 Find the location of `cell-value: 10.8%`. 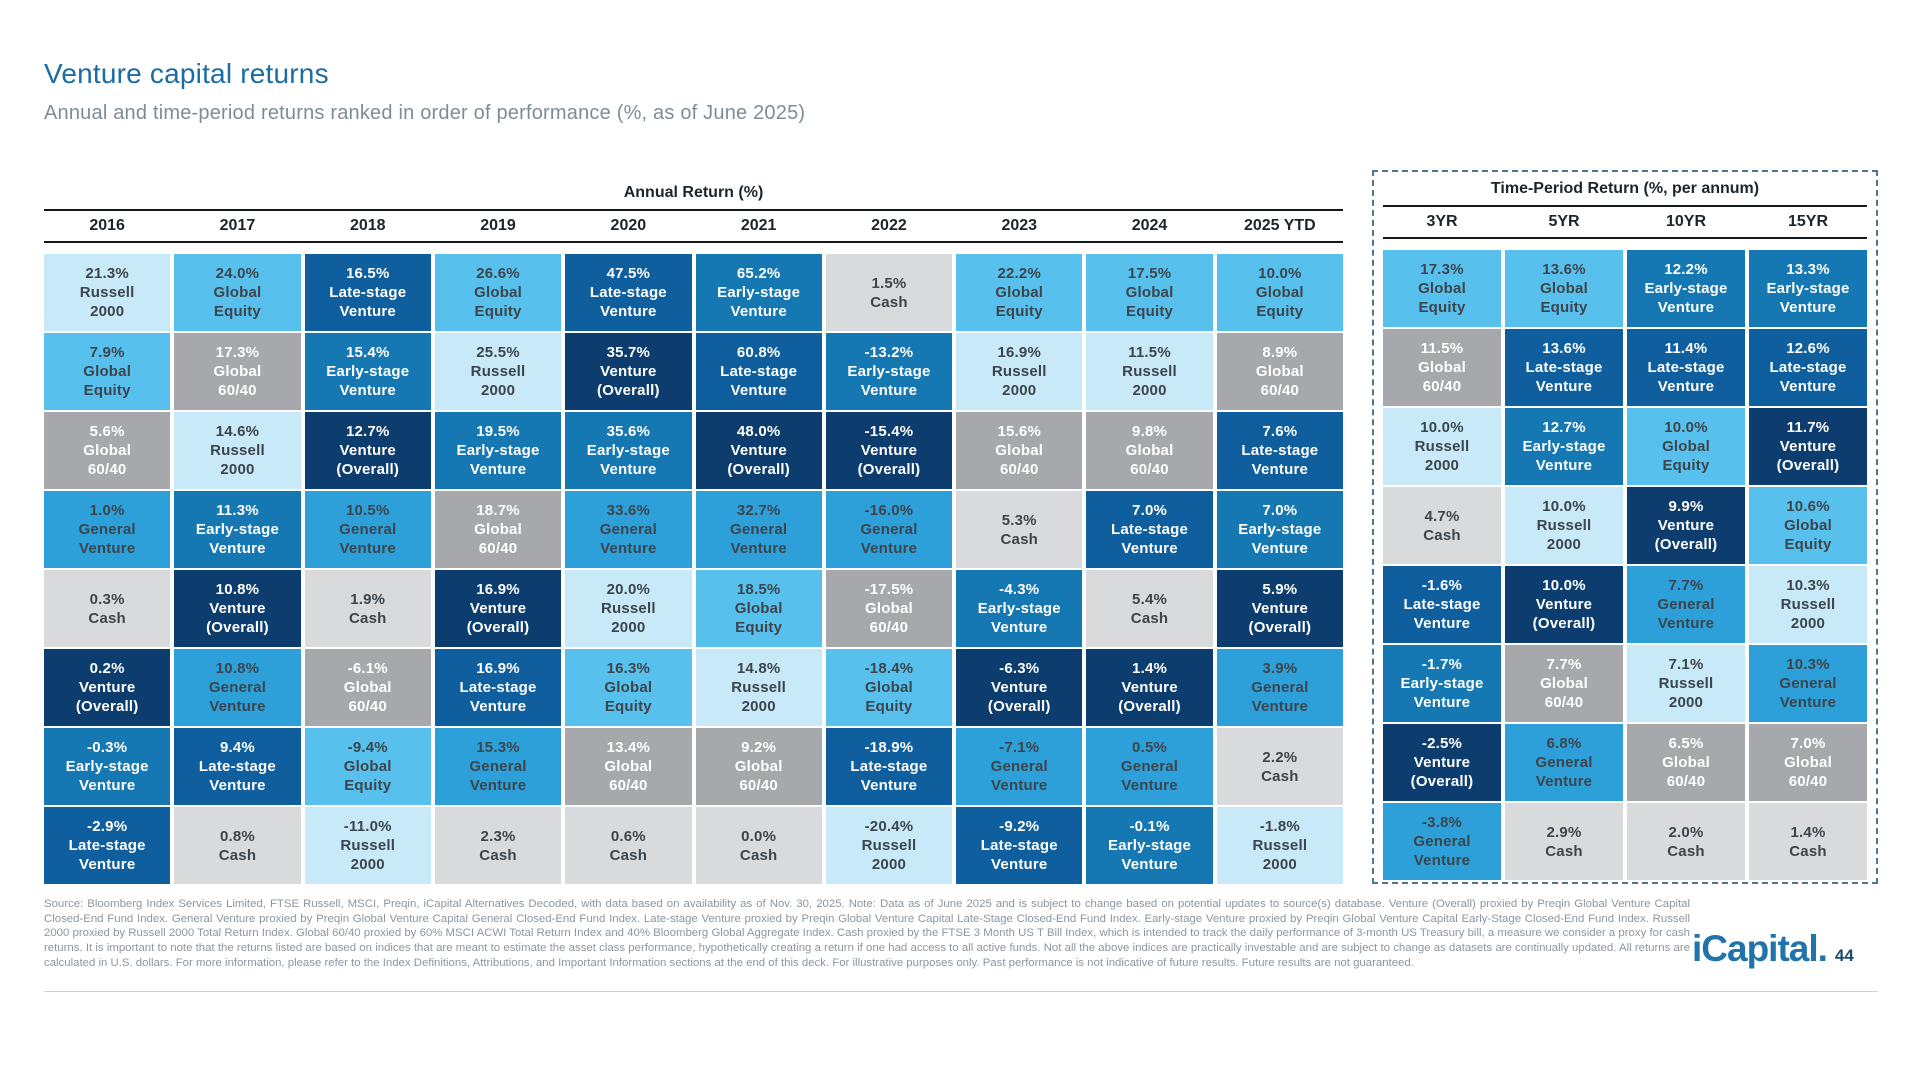

cell-value: 10.8% is located at coordinates (237, 668).